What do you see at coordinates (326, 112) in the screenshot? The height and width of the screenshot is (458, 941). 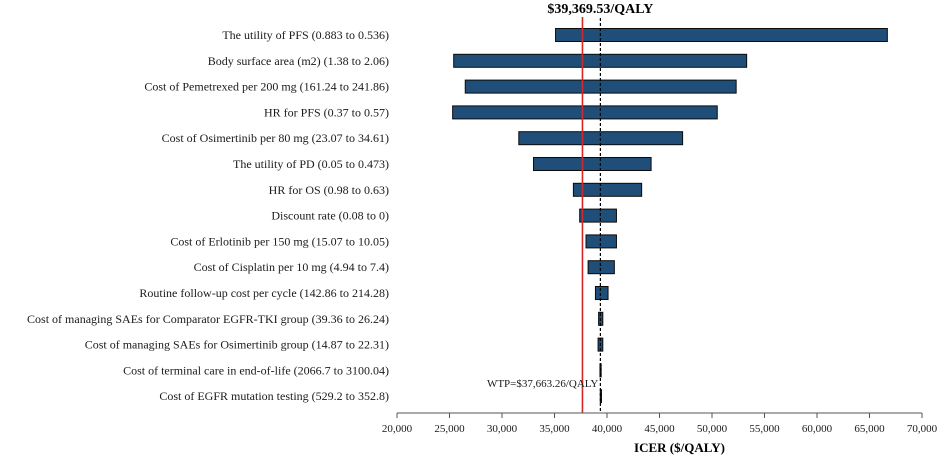 I see `category-label: HR for PFS (0.37 to 0.57)` at bounding box center [326, 112].